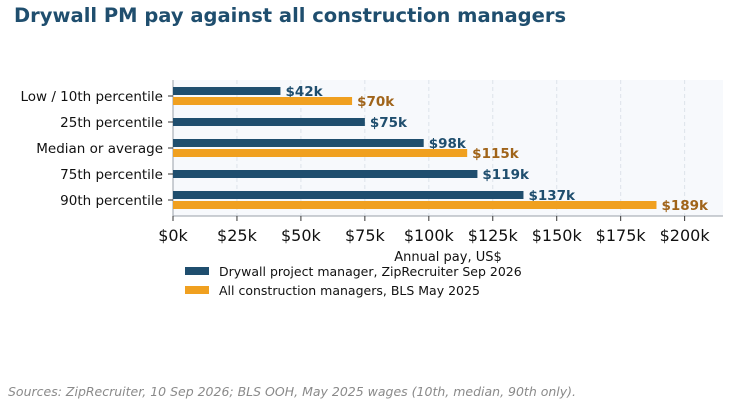 Image resolution: width=743 pixels, height=400 pixels. I want to click on x-tick-label: $200k, so click(685, 235).